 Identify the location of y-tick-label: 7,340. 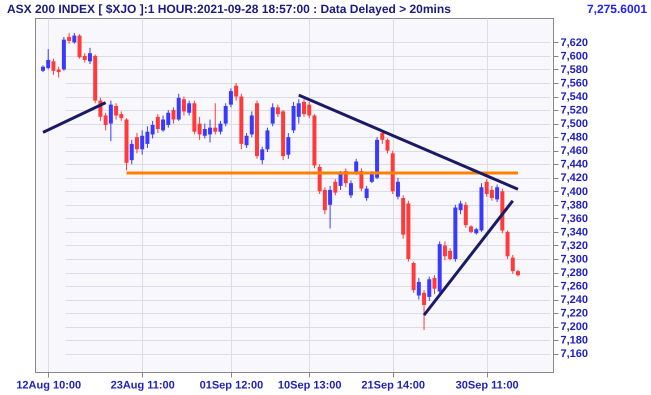
(574, 232).